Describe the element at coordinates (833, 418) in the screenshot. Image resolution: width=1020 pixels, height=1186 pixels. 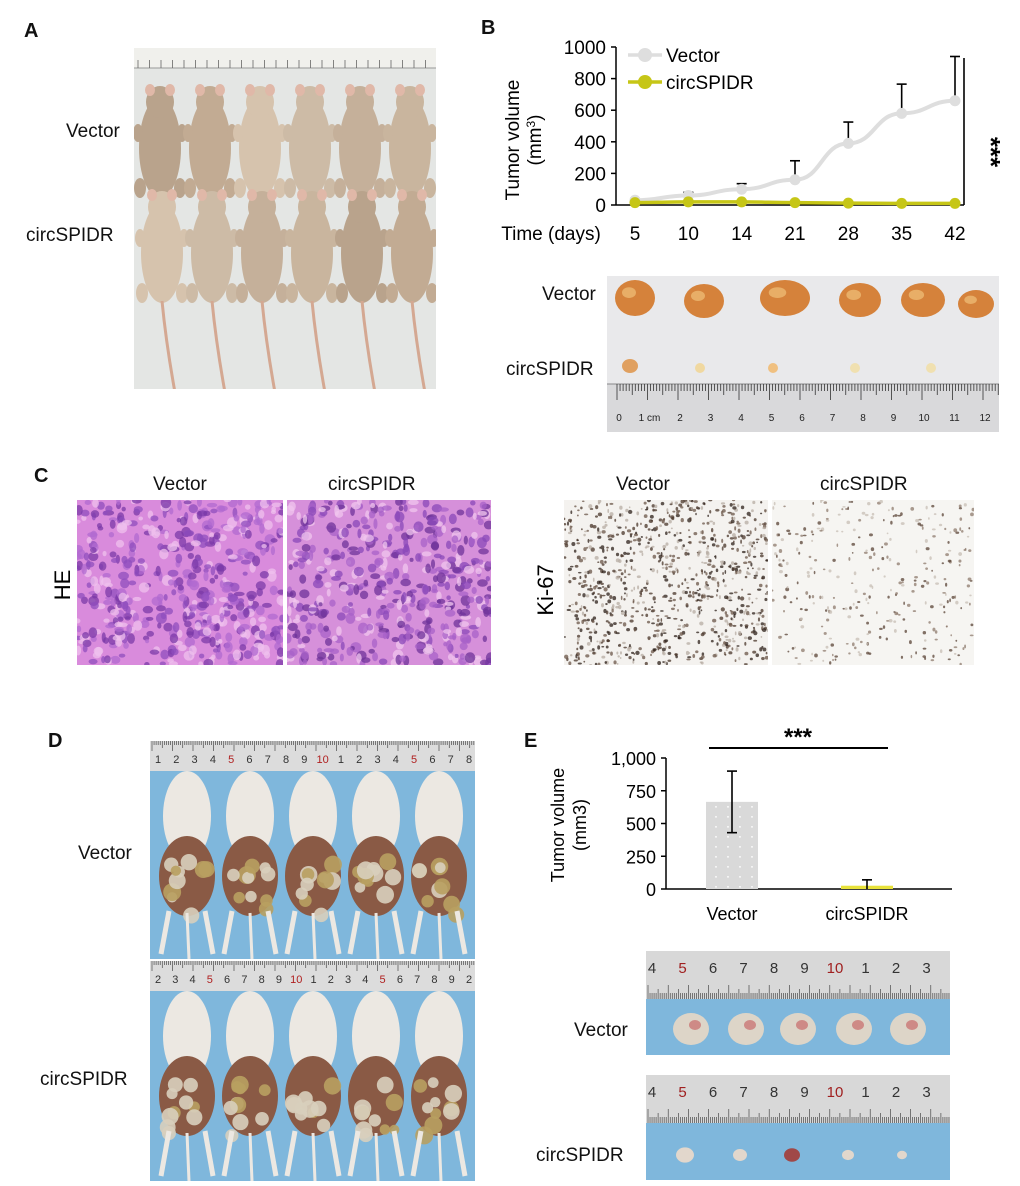
I see `panel-b-ruler-label: 7` at that location.